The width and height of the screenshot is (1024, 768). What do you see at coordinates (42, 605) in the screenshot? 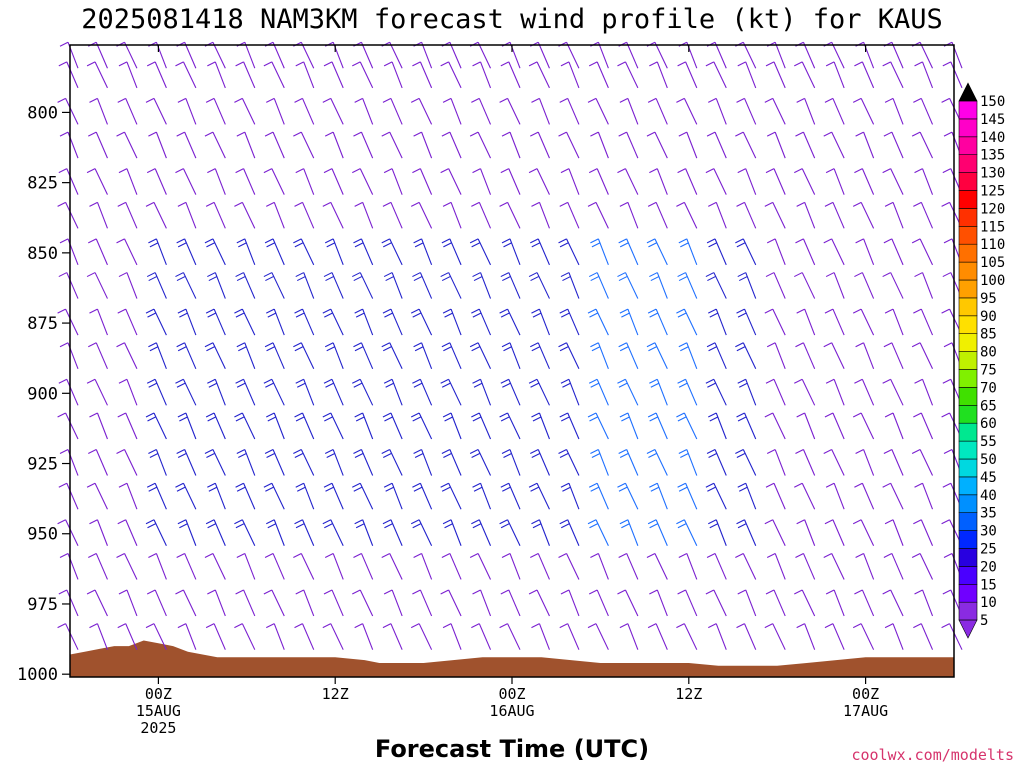
I see `y-tick-label: 975` at bounding box center [42, 605].